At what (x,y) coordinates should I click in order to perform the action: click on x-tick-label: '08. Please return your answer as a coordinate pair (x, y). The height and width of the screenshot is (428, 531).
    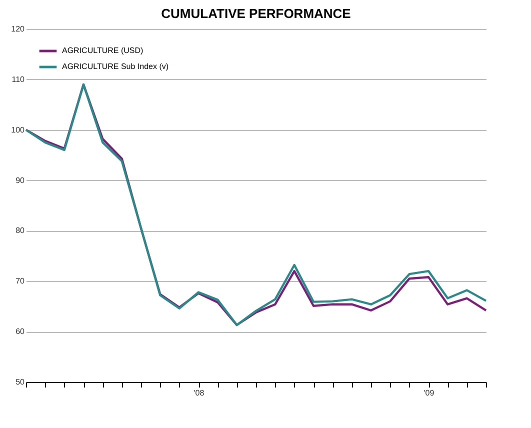
    Looking at the image, I should click on (199, 393).